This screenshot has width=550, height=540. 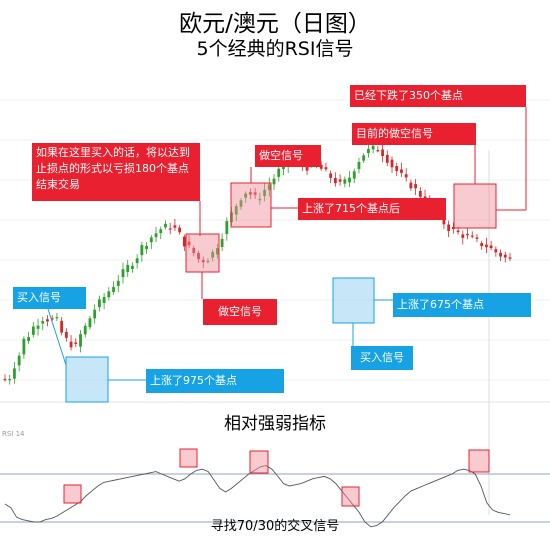 What do you see at coordinates (215, 381) in the screenshot?
I see `label-rise-975: 上涨了975个基点` at bounding box center [215, 381].